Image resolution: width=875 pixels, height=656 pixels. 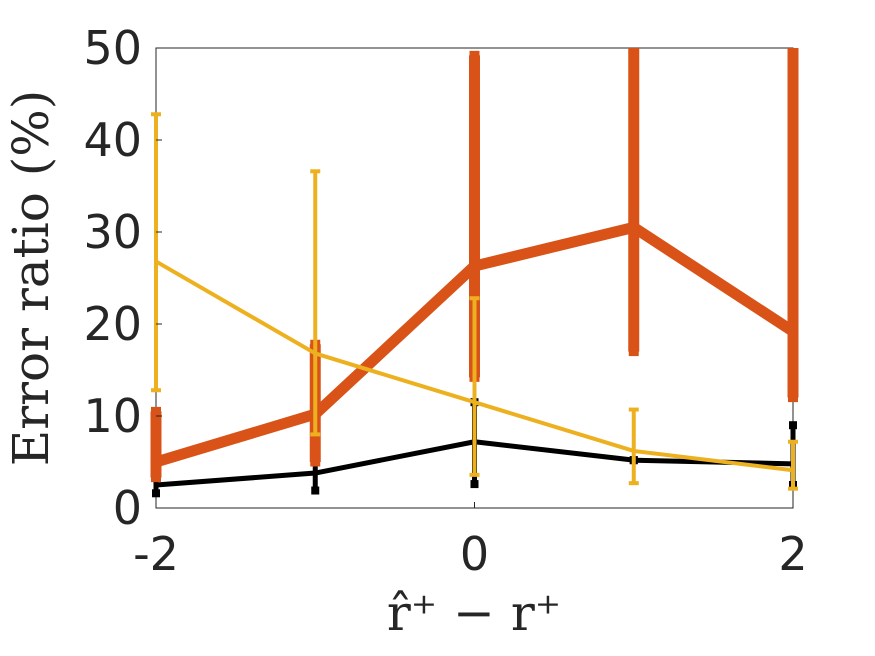 What do you see at coordinates (156, 554) in the screenshot?
I see `x-tick-label: -2` at bounding box center [156, 554].